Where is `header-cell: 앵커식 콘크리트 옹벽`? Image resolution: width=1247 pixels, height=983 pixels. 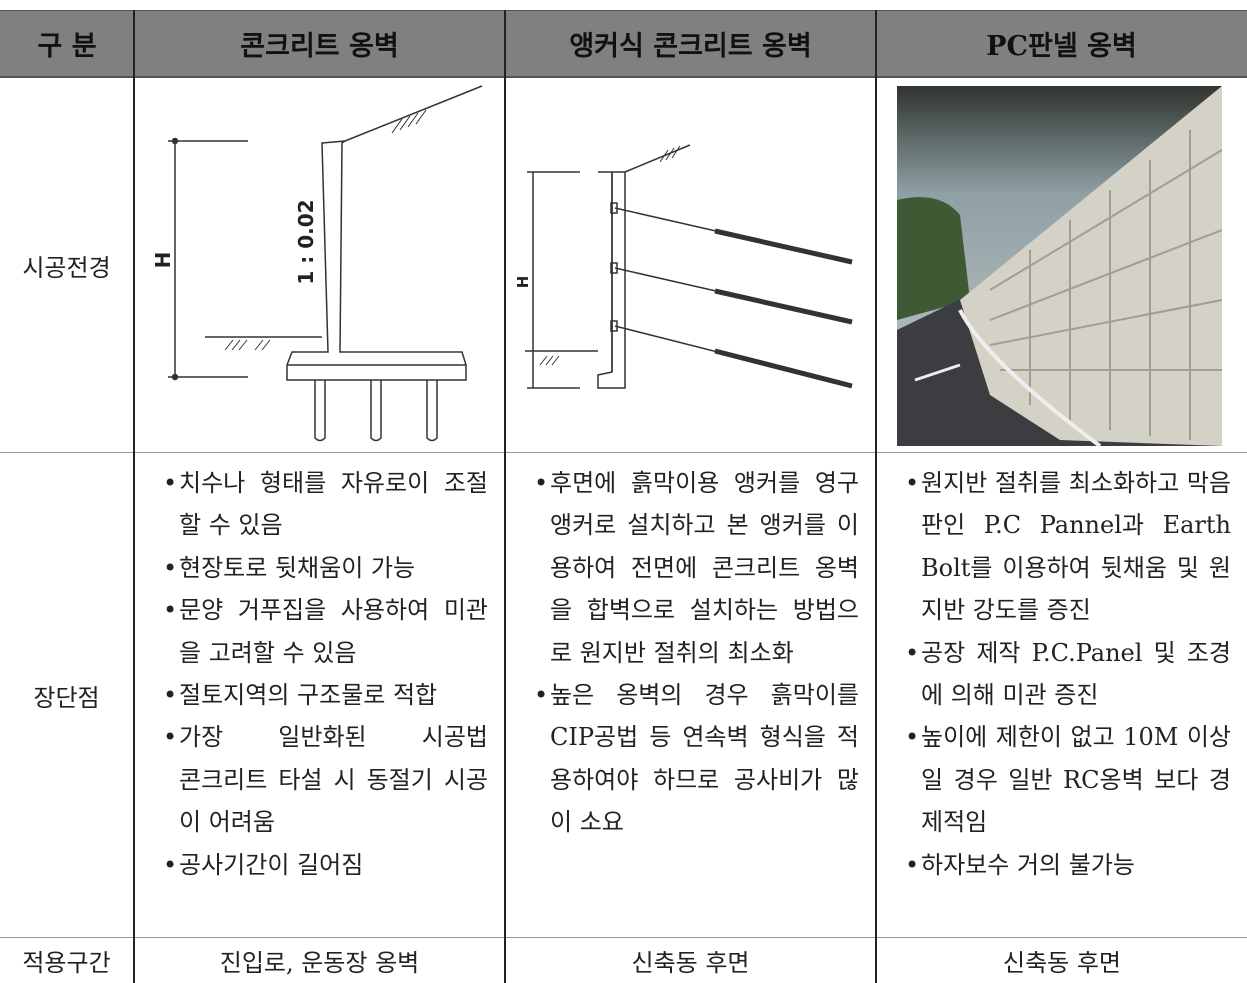 header-cell: 앵커식 콘크리트 옹벽 is located at coordinates (690, 43).